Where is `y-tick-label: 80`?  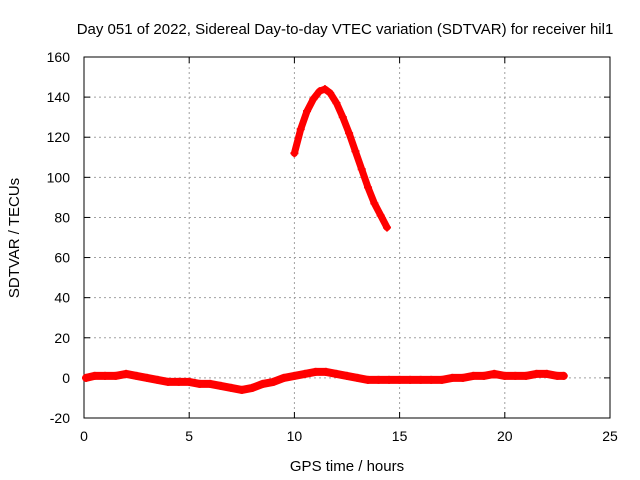
y-tick-label: 80 is located at coordinates (62, 217).